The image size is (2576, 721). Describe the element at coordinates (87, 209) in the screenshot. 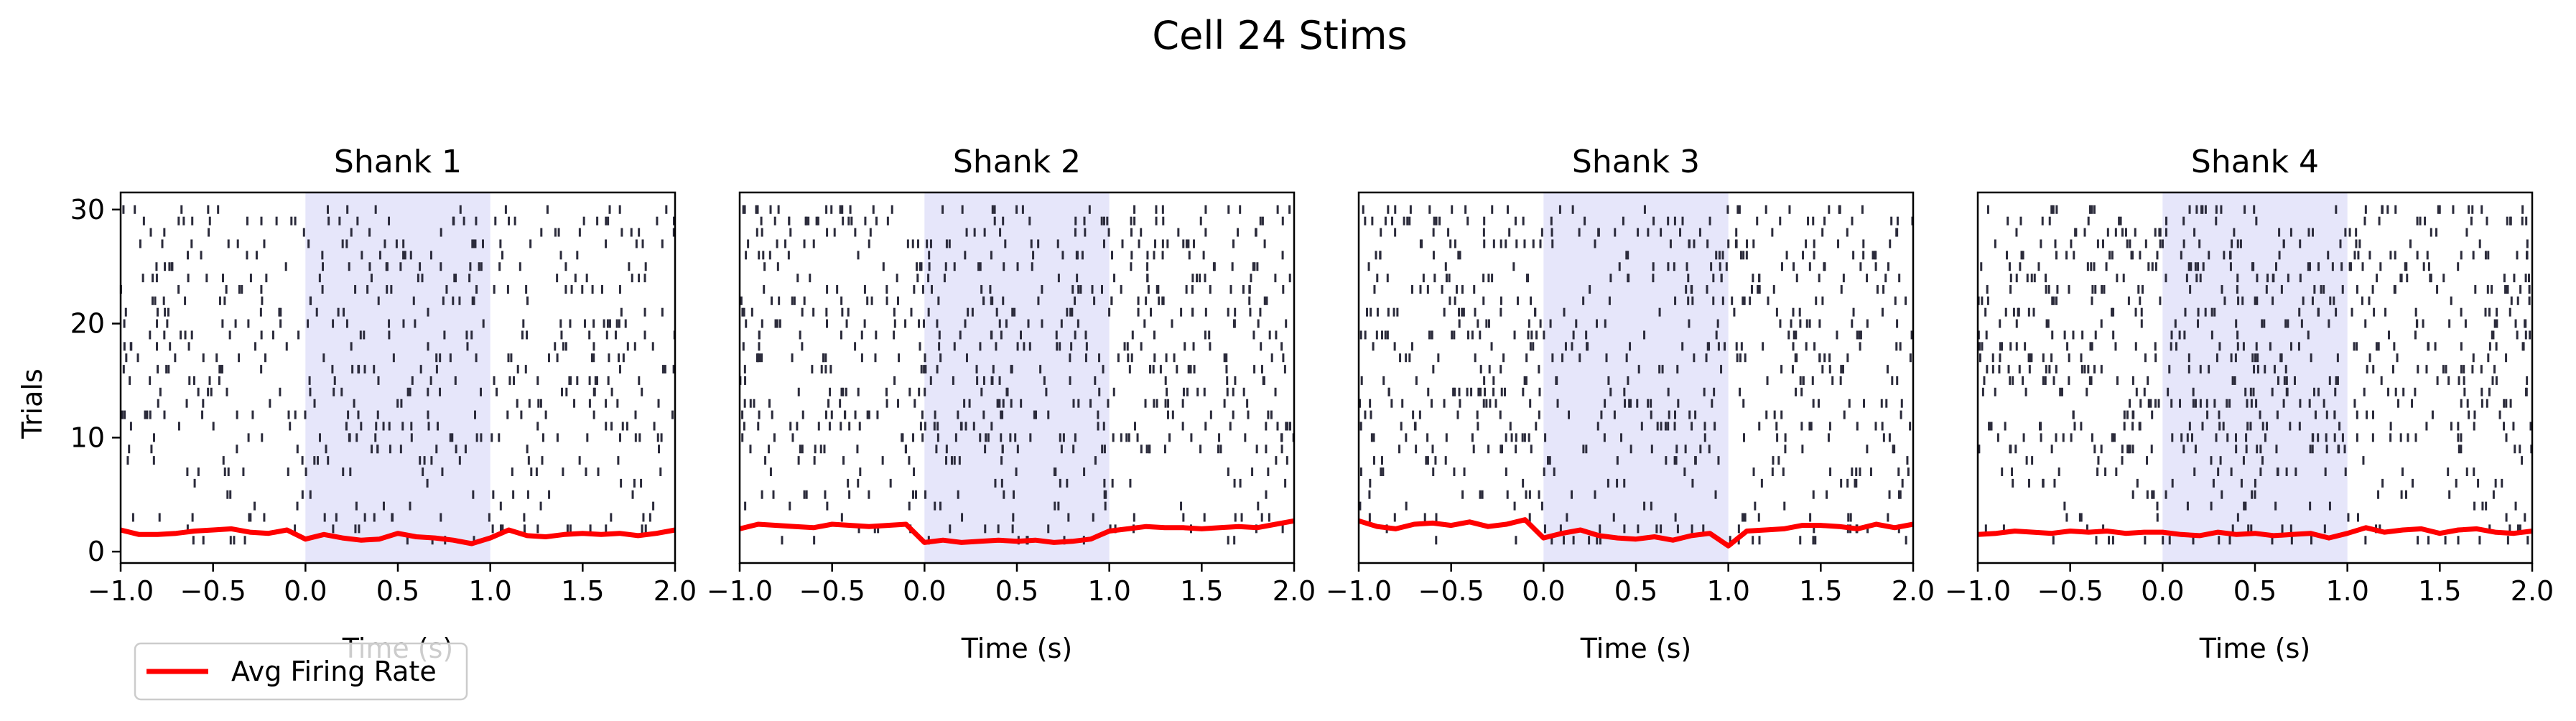

I see `y-tick-label: 30` at that location.